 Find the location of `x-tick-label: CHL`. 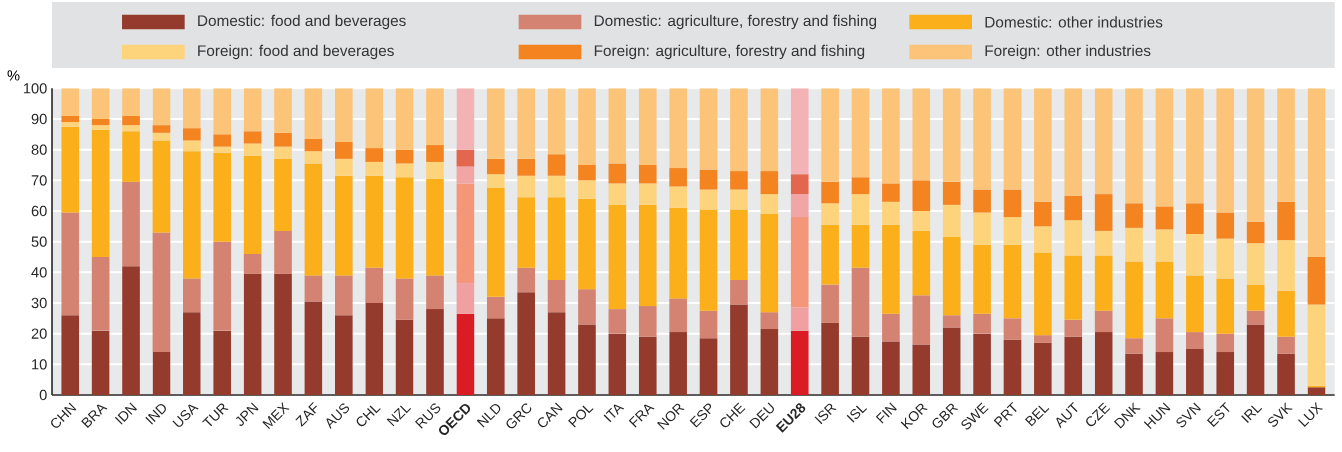

x-tick-label: CHL is located at coordinates (368, 416).